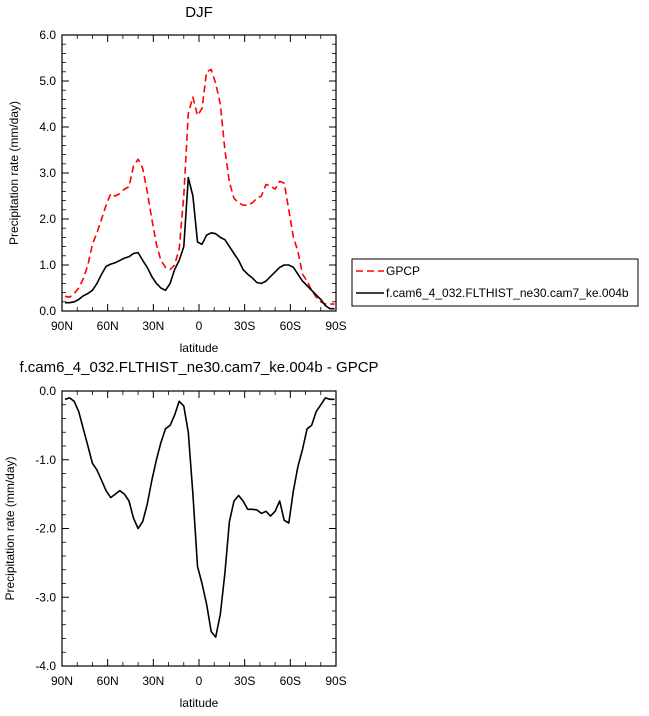  I want to click on x-tick-label: 0, so click(199, 326).